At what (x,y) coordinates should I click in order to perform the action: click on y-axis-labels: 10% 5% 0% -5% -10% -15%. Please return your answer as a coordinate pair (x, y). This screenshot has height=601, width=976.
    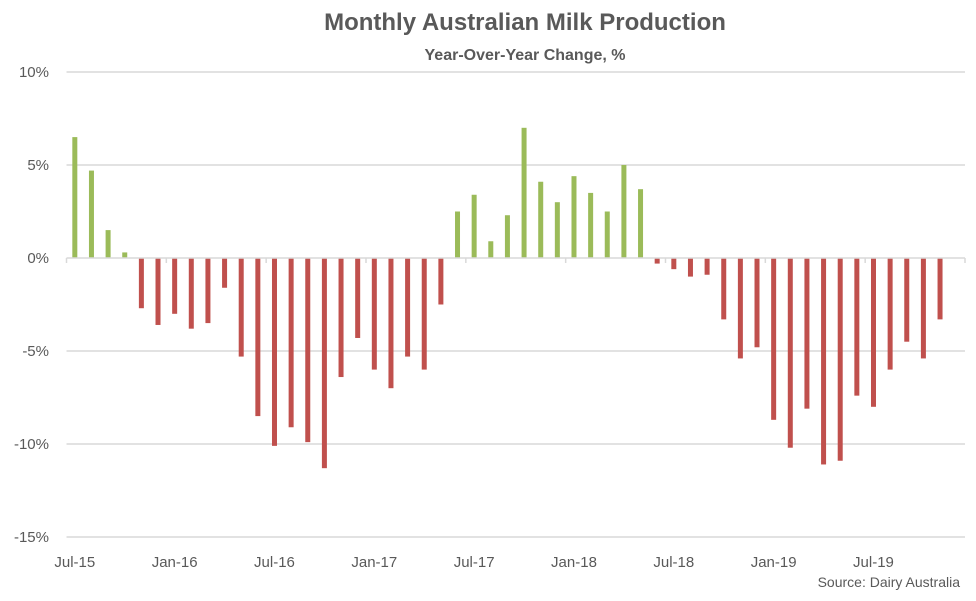
    Looking at the image, I should click on (31, 305).